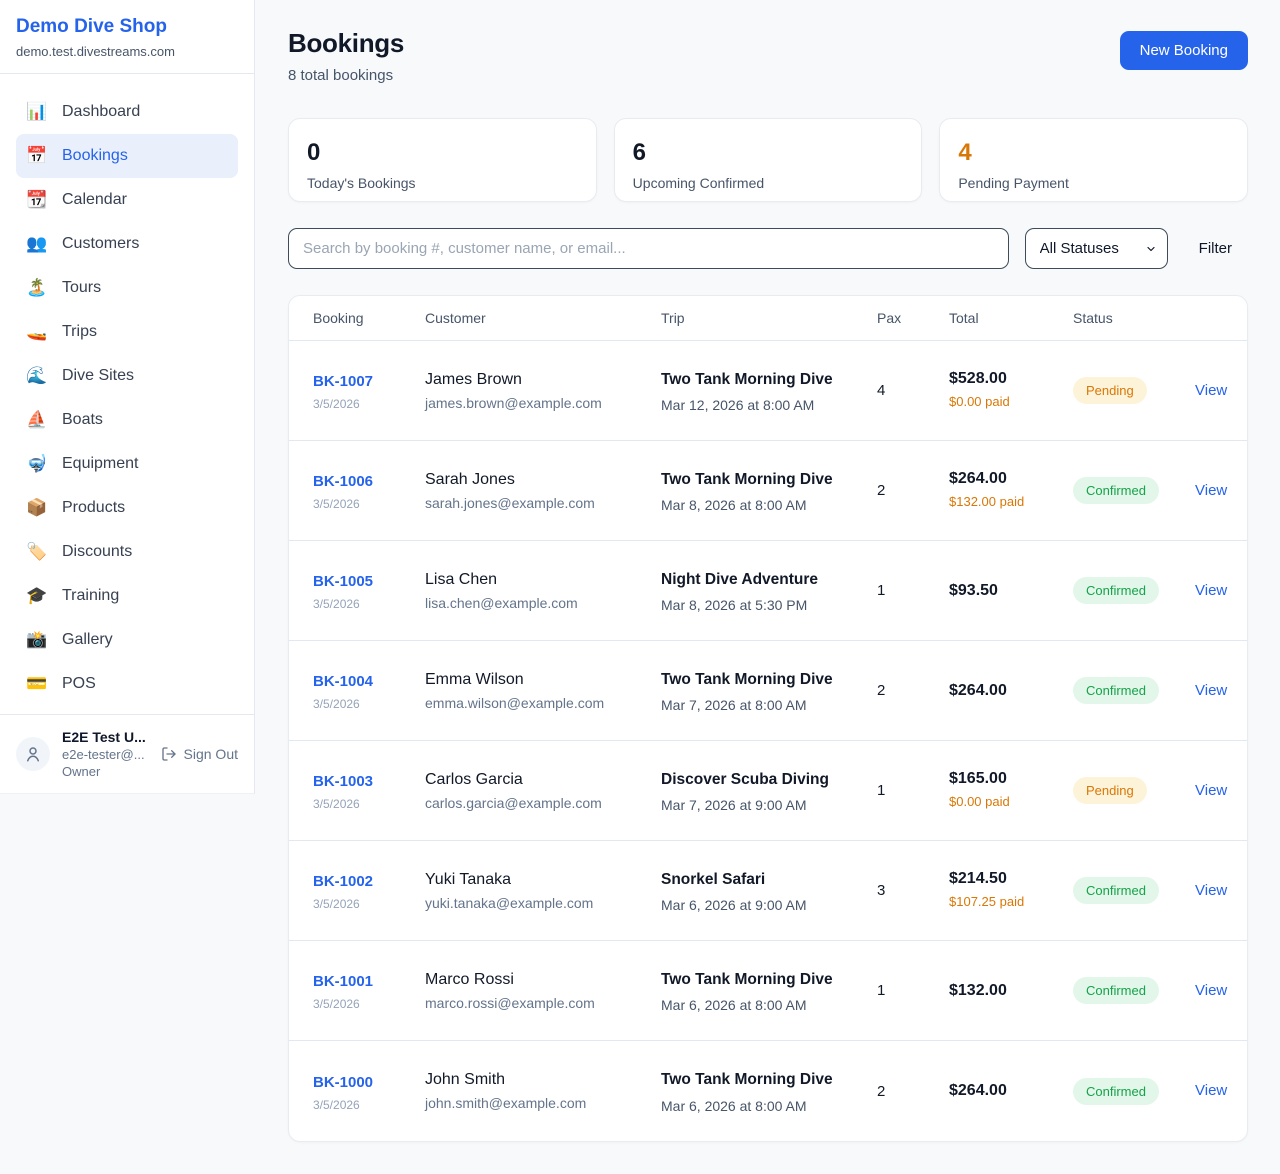 This screenshot has width=1280, height=1174. What do you see at coordinates (37, 243) in the screenshot?
I see `customers-icon: 👥` at bounding box center [37, 243].